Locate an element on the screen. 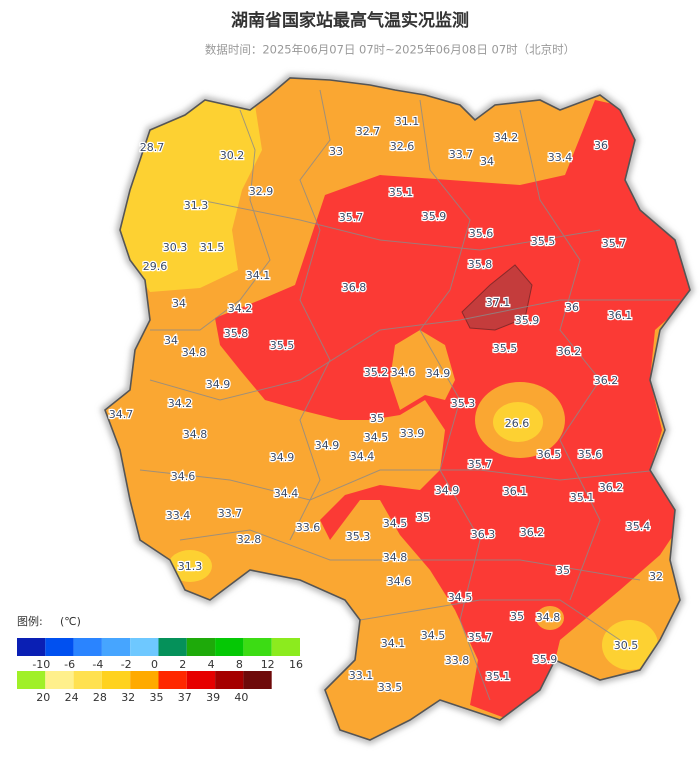 The image size is (700, 765). legend-label: 20 is located at coordinates (43, 697).